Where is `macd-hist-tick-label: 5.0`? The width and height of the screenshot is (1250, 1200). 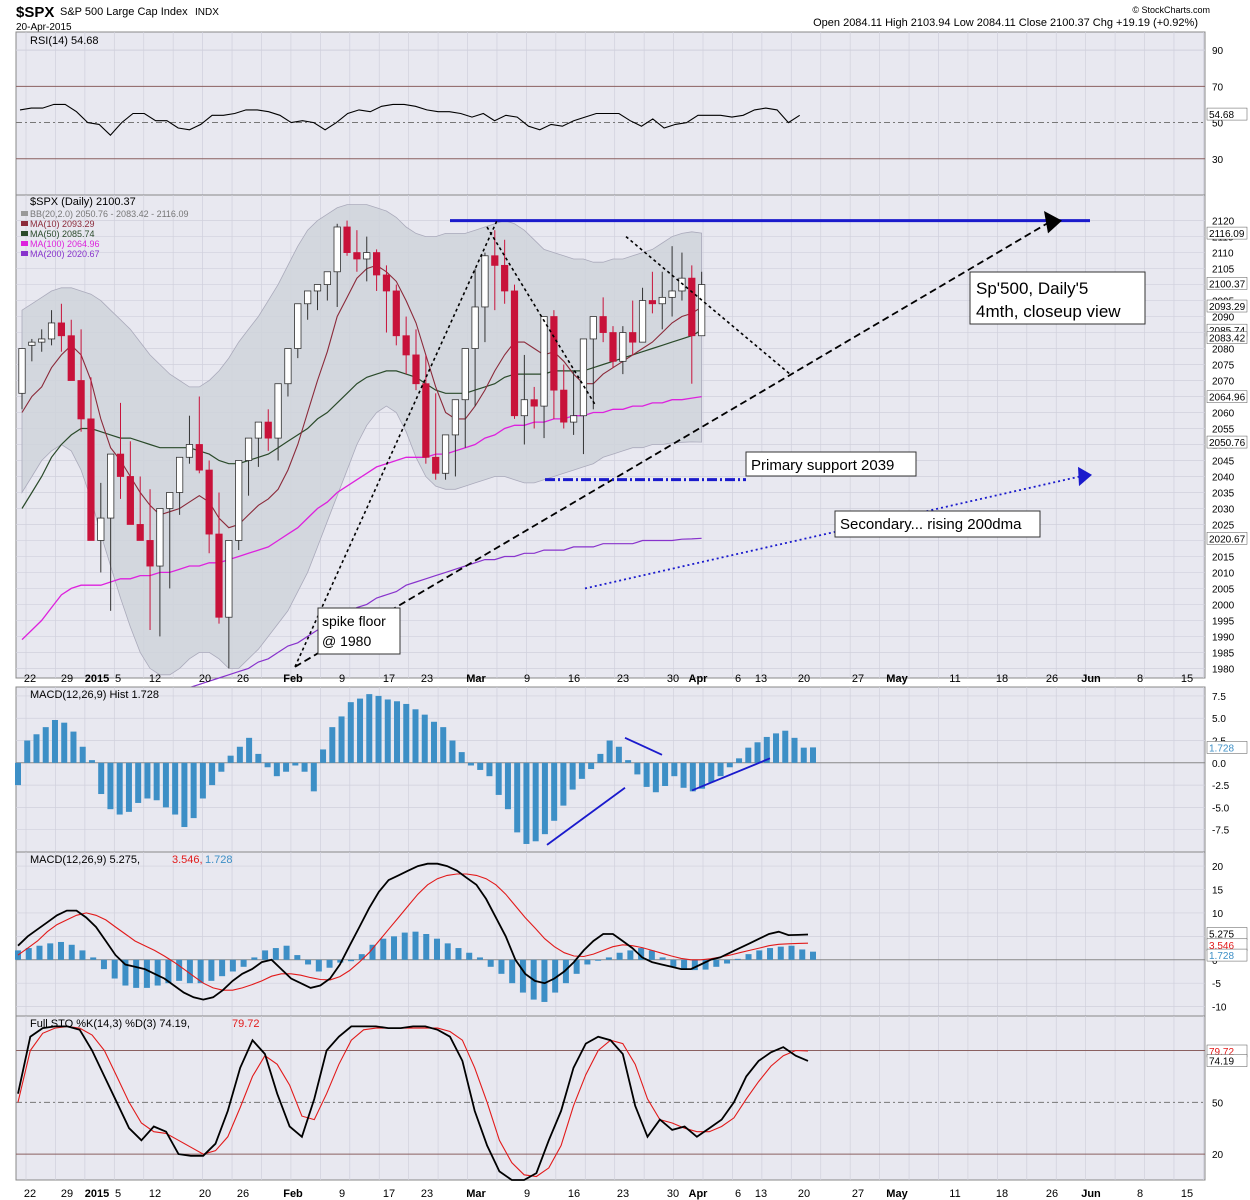 macd-hist-tick-label: 5.0 is located at coordinates (1219, 719).